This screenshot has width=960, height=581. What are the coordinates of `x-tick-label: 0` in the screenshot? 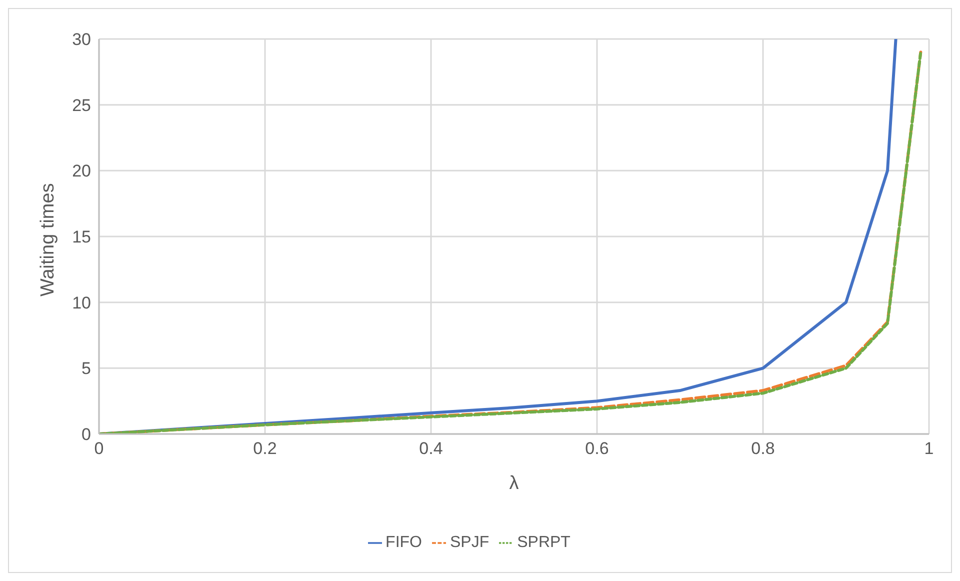 It's located at (99, 448).